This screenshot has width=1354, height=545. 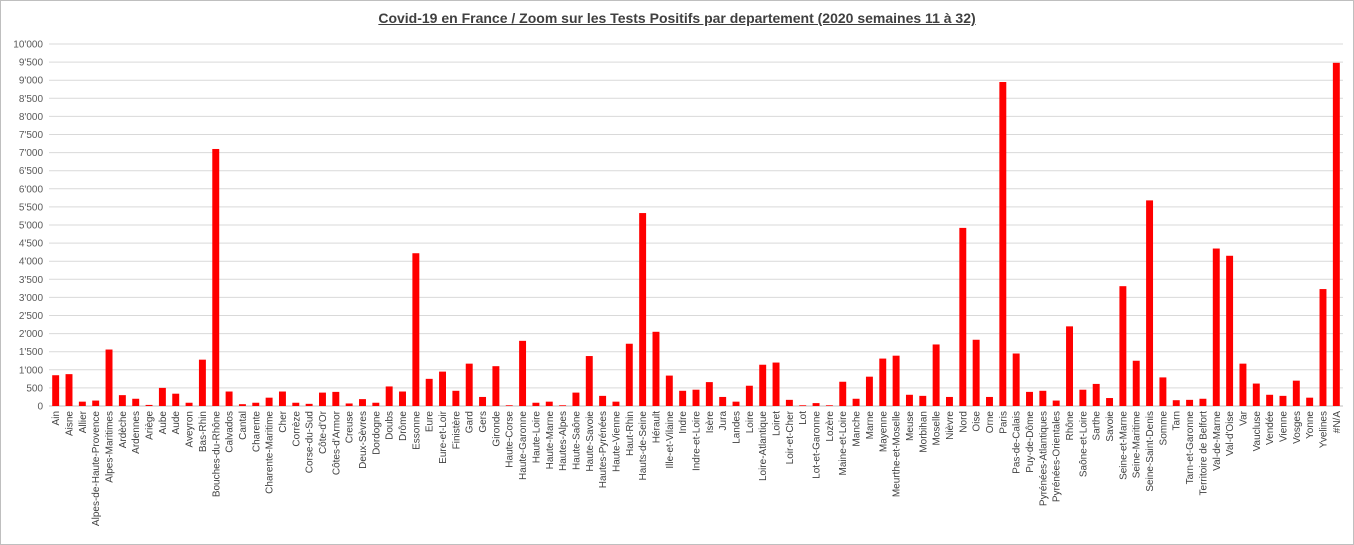 What do you see at coordinates (430, 422) in the screenshot?
I see `x-category-label: Eure` at bounding box center [430, 422].